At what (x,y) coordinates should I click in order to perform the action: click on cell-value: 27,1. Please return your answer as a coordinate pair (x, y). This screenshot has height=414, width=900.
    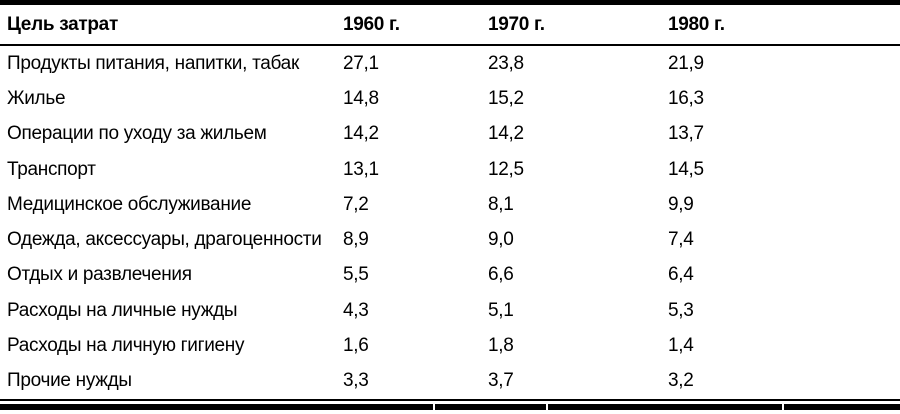
    Looking at the image, I should click on (361, 63).